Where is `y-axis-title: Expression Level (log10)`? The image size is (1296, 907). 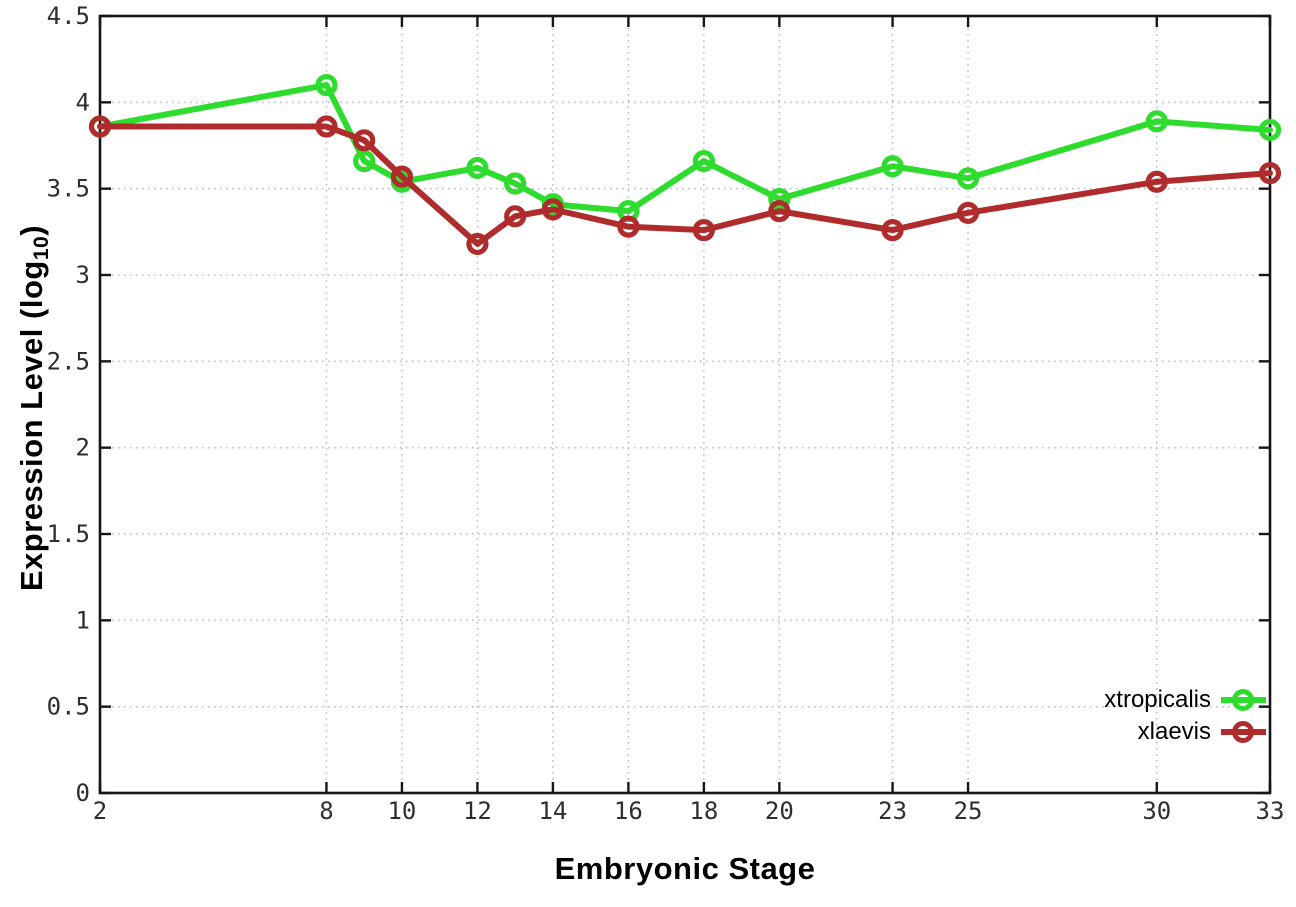 y-axis-title: Expression Level (log10) is located at coordinates (33, 408).